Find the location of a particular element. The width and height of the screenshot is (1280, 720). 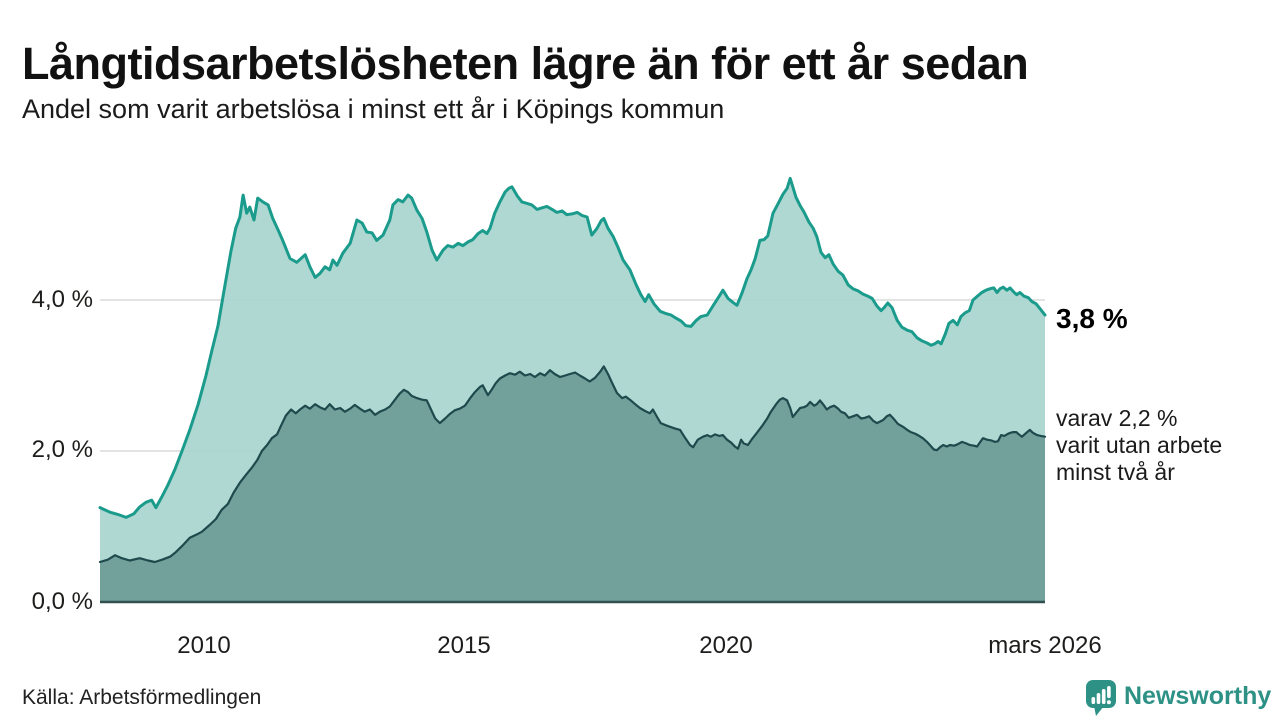

end-sublabel-line-3: minst två år is located at coordinates (1115, 472).